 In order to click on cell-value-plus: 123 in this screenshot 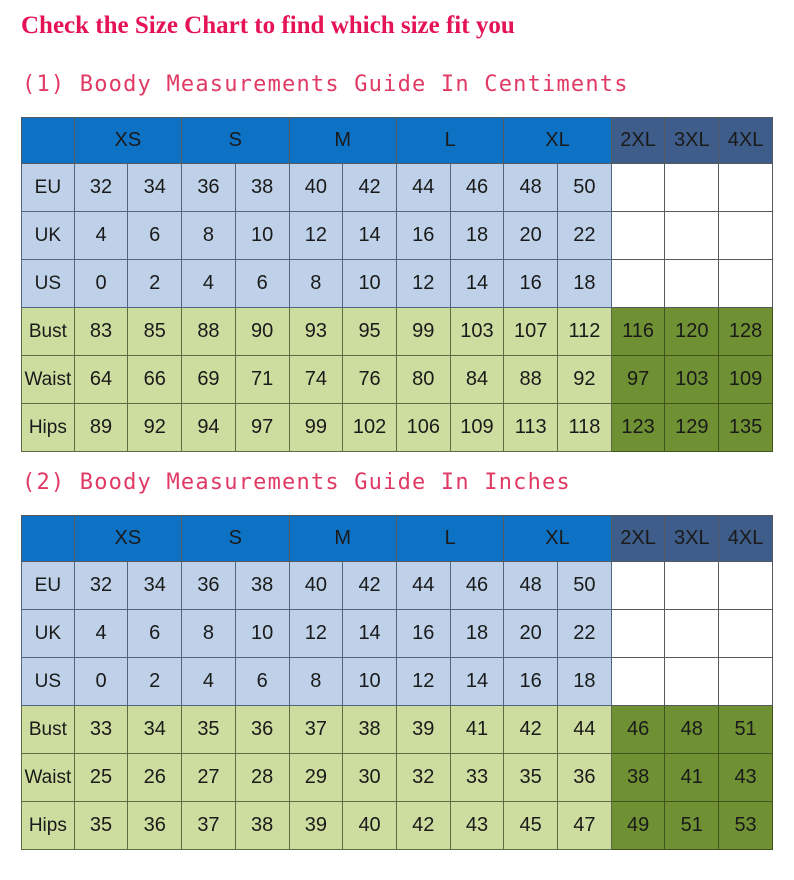, I will do `click(638, 427)`.